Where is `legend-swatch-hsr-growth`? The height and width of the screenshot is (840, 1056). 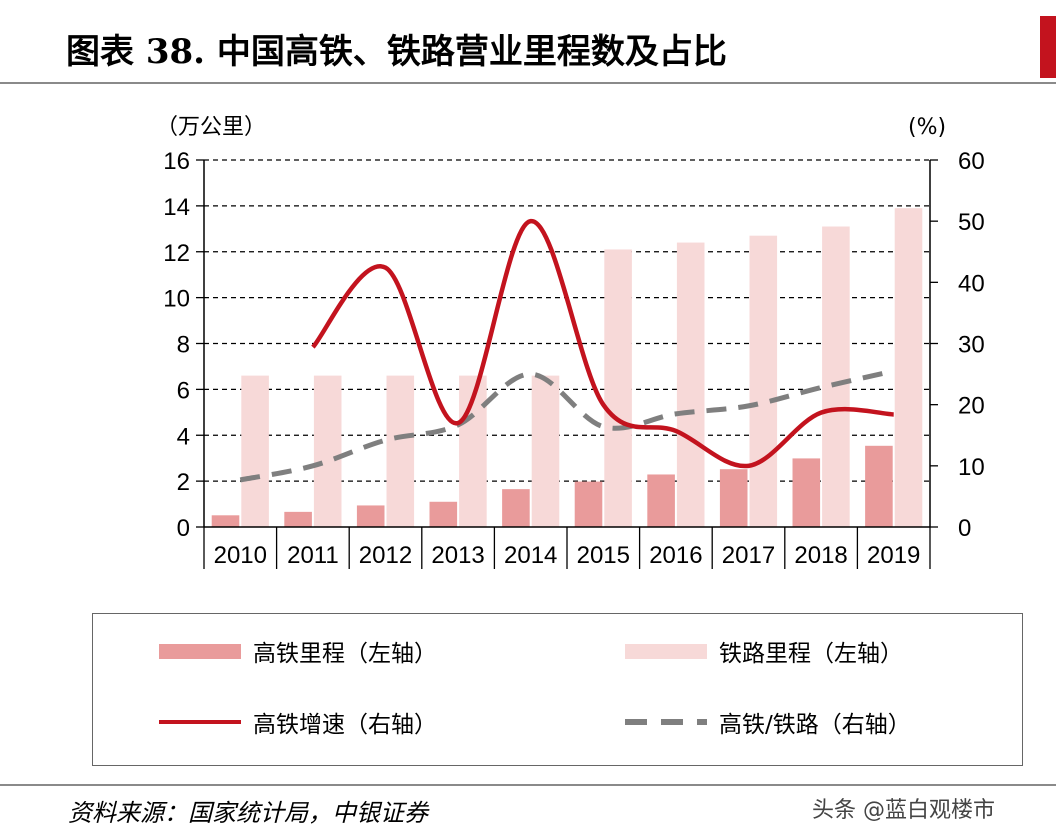 legend-swatch-hsr-growth is located at coordinates (200, 722).